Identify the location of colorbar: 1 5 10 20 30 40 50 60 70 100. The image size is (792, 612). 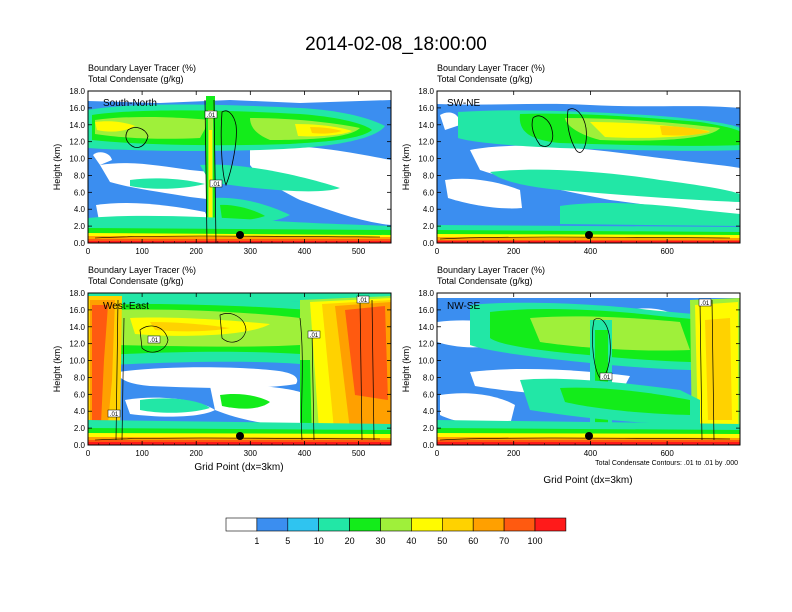
(396, 531).